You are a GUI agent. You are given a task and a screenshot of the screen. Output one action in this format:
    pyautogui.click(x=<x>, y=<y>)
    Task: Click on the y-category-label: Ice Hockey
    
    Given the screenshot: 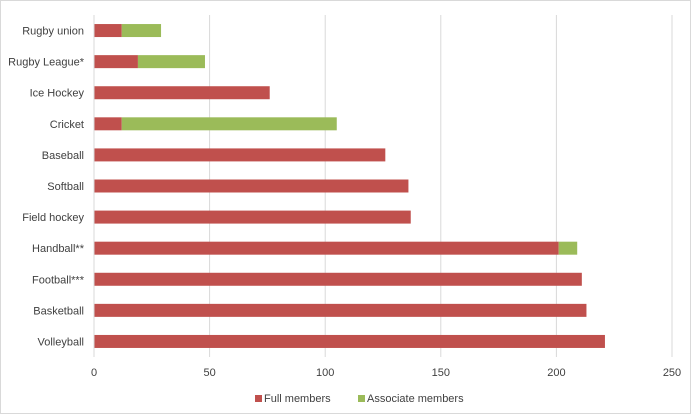 What is the action you would take?
    pyautogui.click(x=57, y=94)
    